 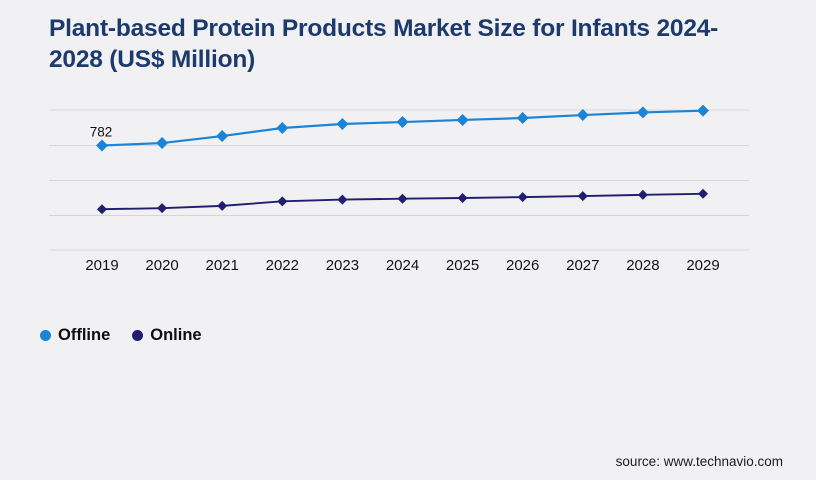 What do you see at coordinates (176, 335) in the screenshot?
I see `online-legend-label: Online` at bounding box center [176, 335].